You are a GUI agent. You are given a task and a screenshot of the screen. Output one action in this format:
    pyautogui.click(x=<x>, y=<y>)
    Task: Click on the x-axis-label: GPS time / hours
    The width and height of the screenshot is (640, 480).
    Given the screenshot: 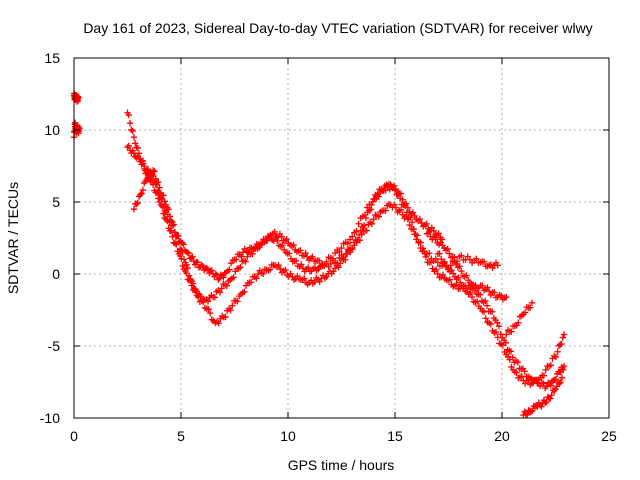 What is the action you would take?
    pyautogui.click(x=341, y=465)
    